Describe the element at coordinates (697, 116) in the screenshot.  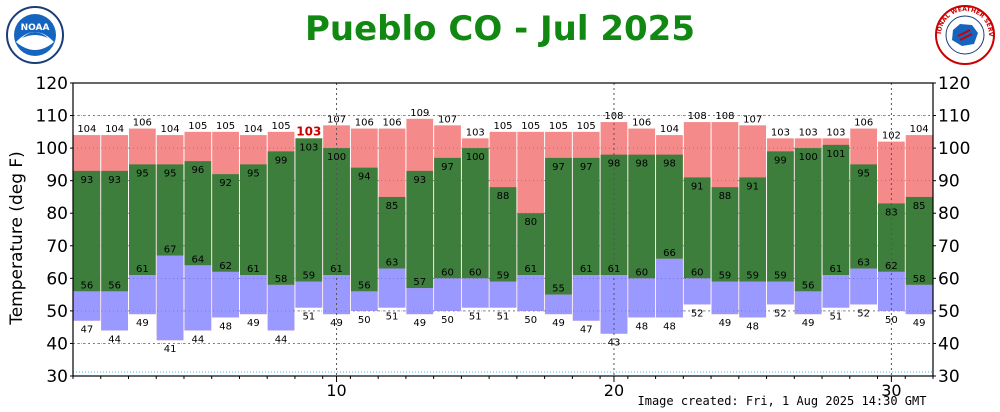
I see `record-high-label: 108` at that location.